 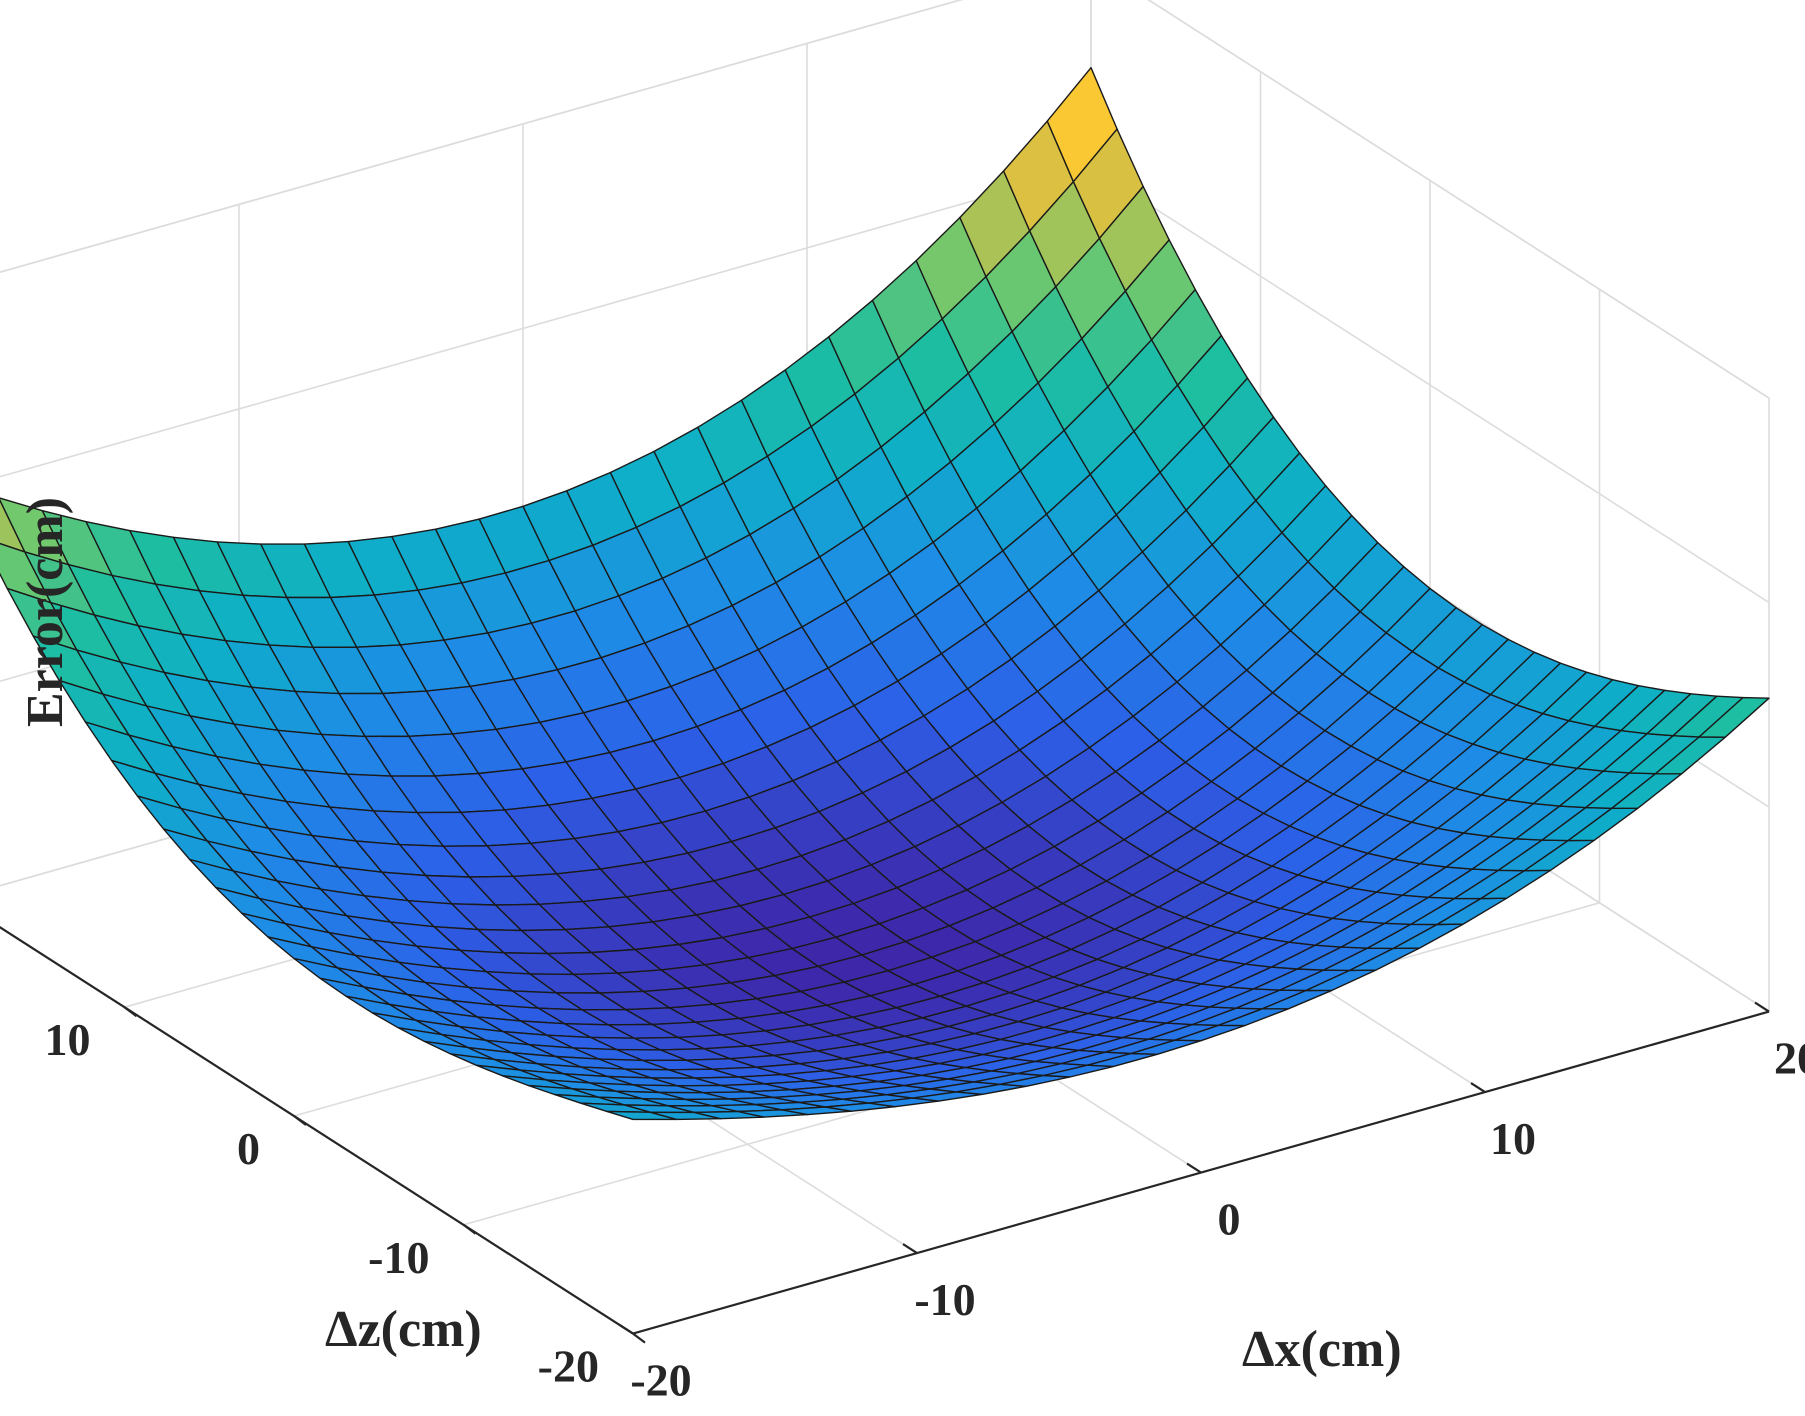 I want to click on x-tick-label: 20, so click(x=1789, y=1058).